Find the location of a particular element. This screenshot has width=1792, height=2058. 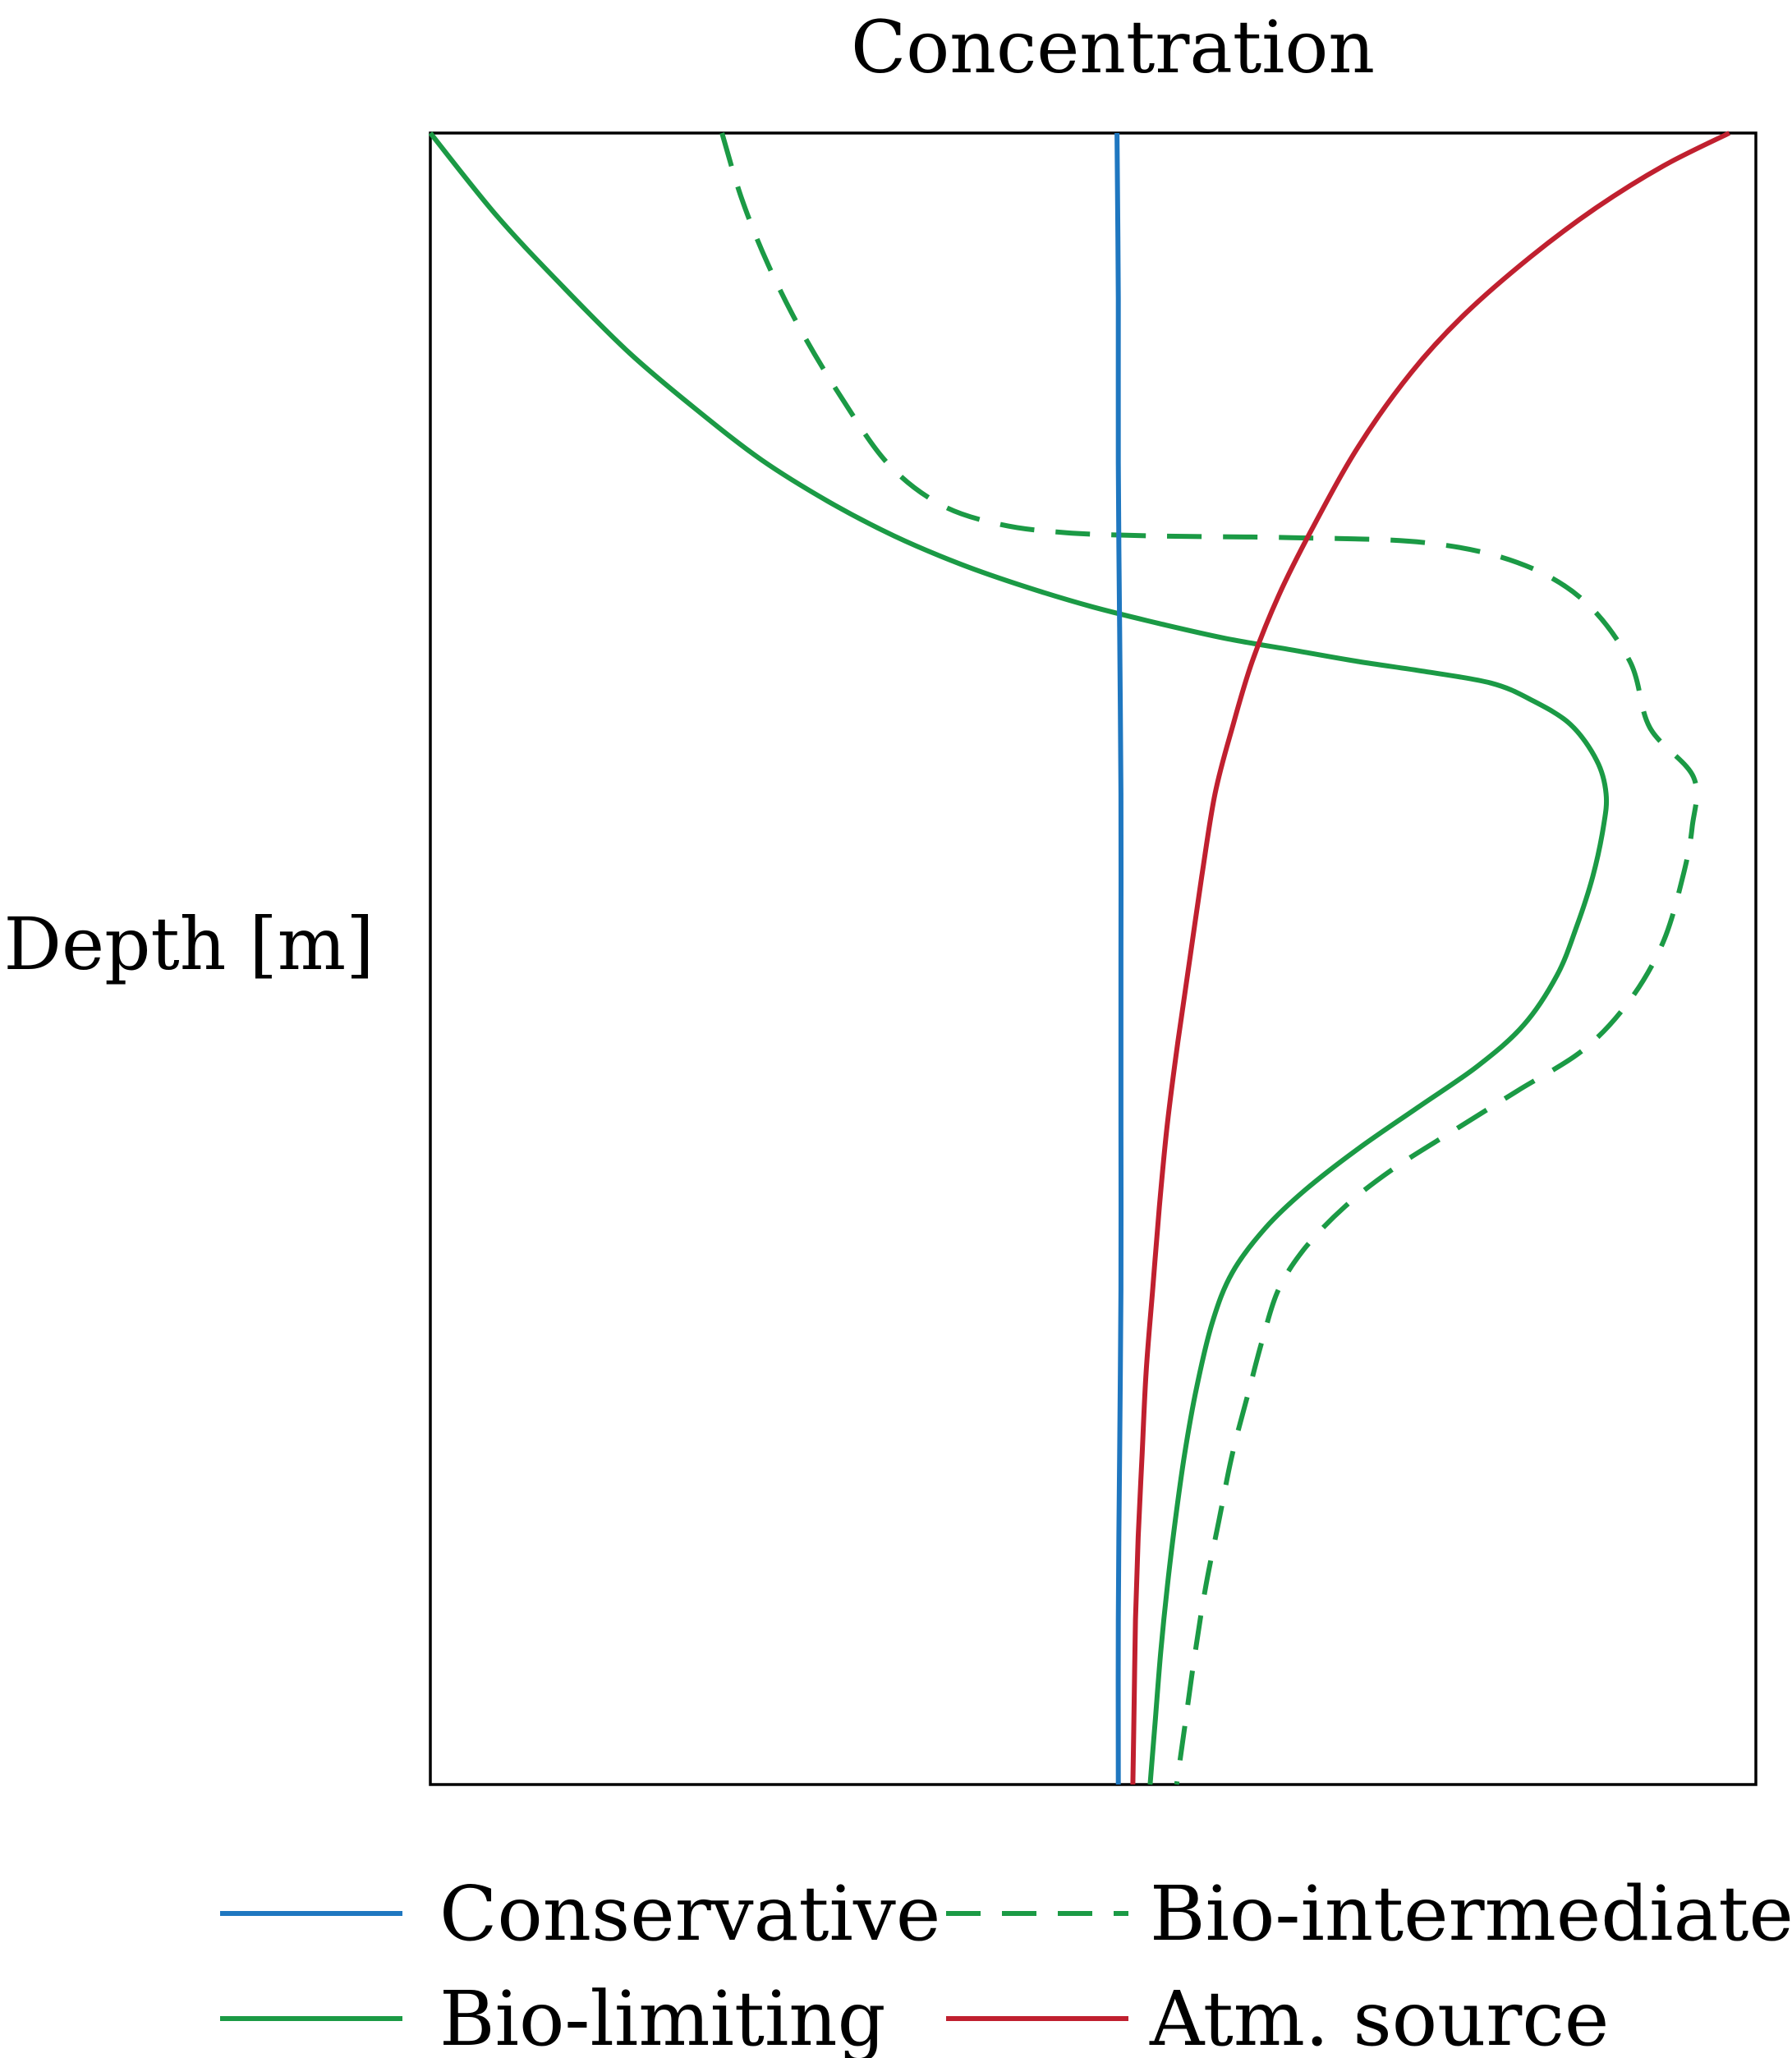

legend-label-bio-limiting: Bio-limiting is located at coordinates (663, 2016).